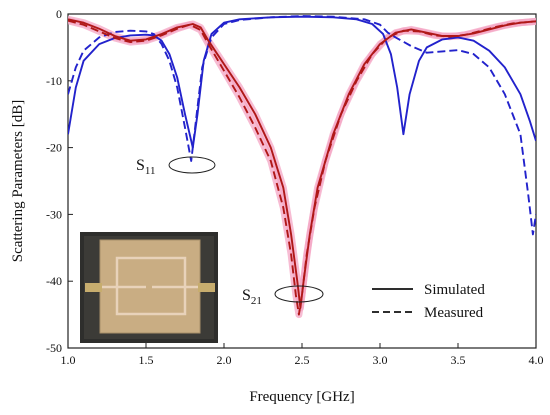  What do you see at coordinates (54, 148) in the screenshot?
I see `y-tick-label: -20` at bounding box center [54, 148].